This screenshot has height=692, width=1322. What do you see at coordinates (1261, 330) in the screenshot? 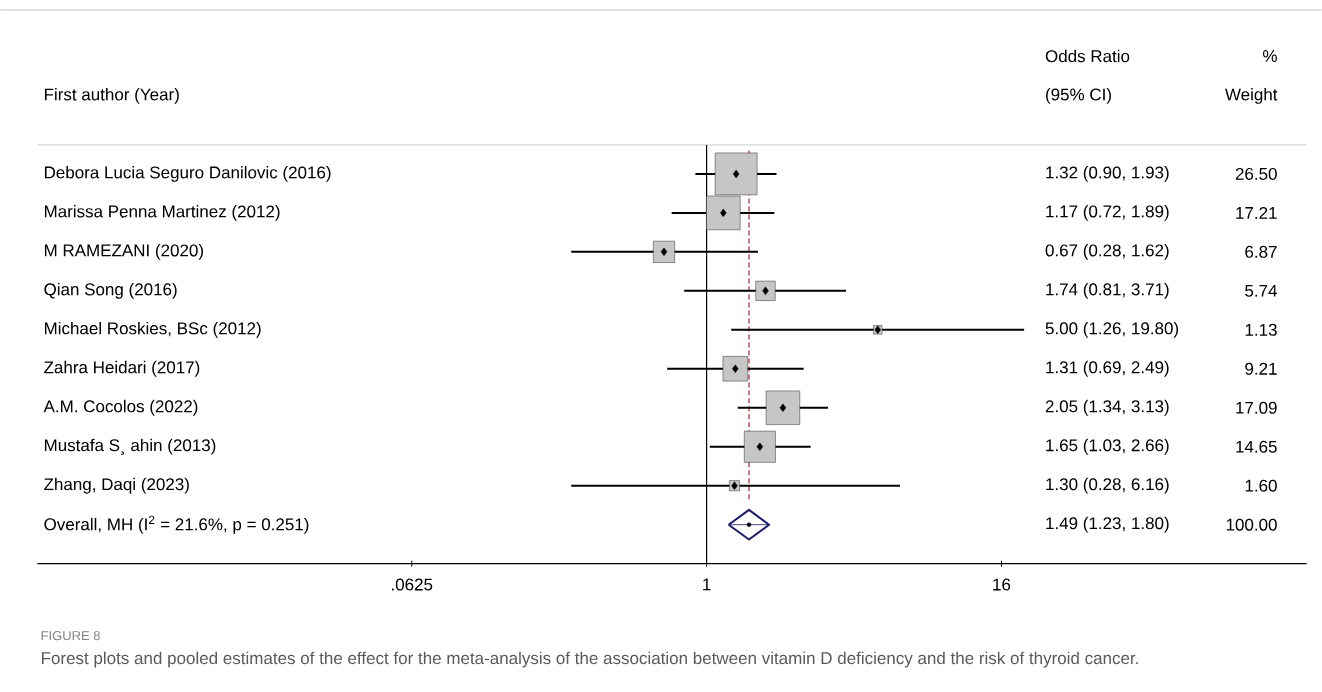
I see `annotation: 1.13` at bounding box center [1261, 330].